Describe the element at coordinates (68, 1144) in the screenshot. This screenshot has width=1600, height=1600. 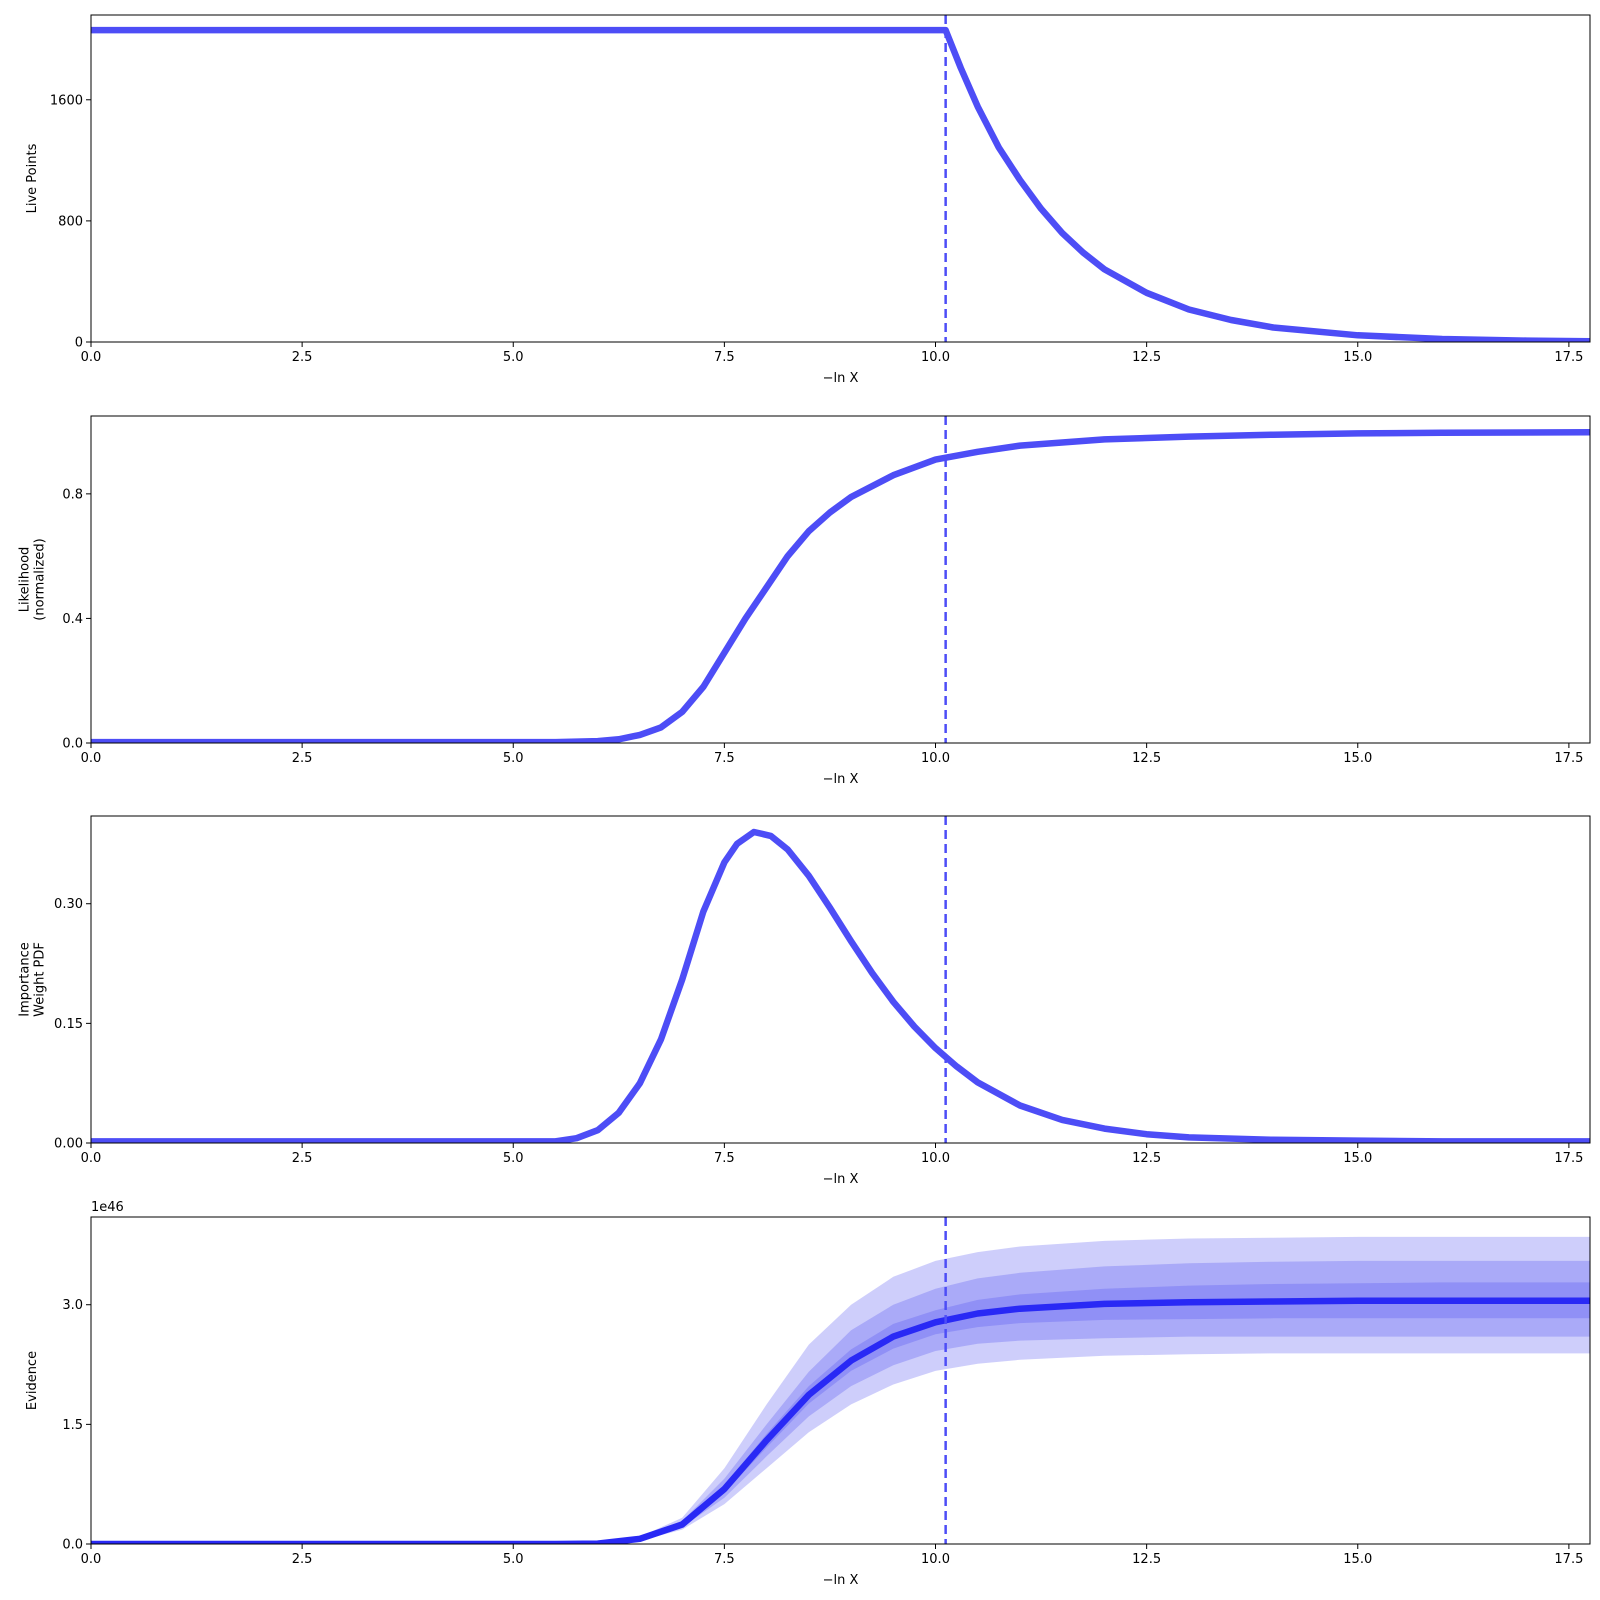
I see `y-tick-label: 0.00` at that location.